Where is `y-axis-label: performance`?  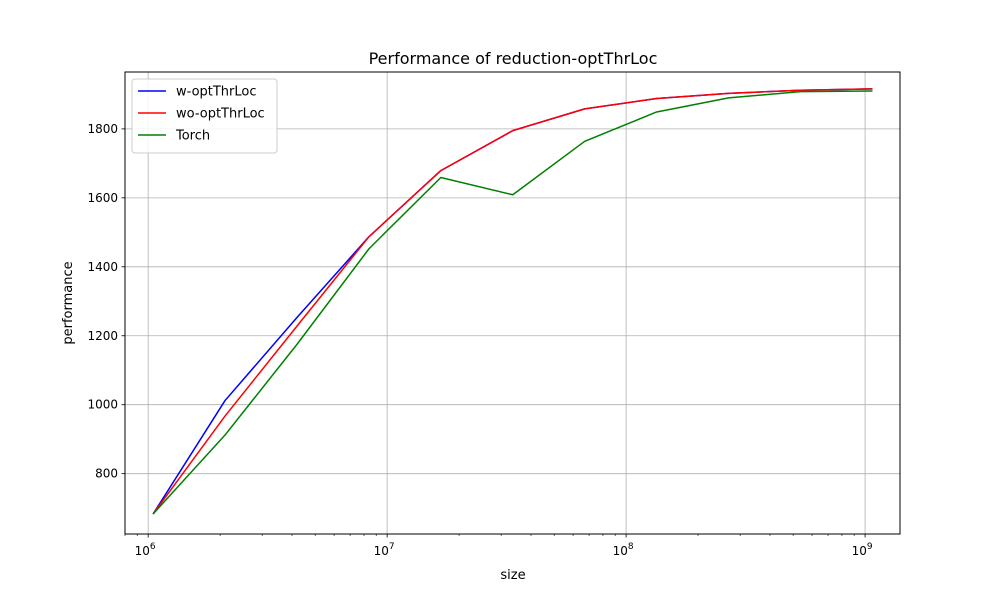 y-axis-label: performance is located at coordinates (68, 302).